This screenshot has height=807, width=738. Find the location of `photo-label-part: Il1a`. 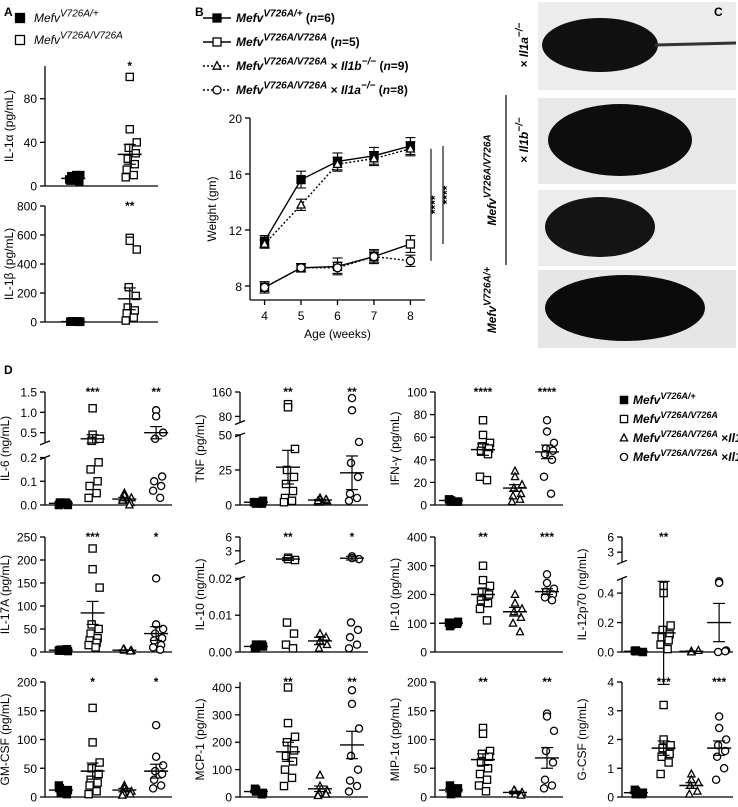

photo-label-part: Il1a is located at coordinates (524, 47).